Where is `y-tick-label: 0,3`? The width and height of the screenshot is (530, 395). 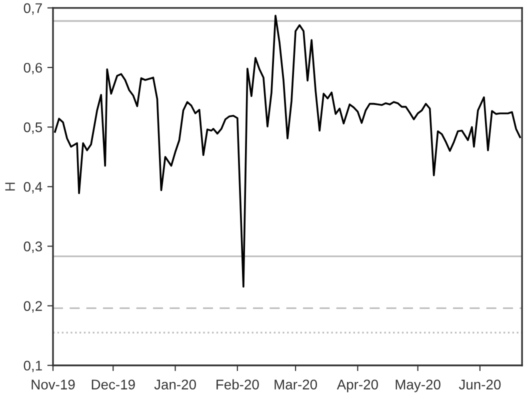 y-tick-label: 0,3 is located at coordinates (33, 248).